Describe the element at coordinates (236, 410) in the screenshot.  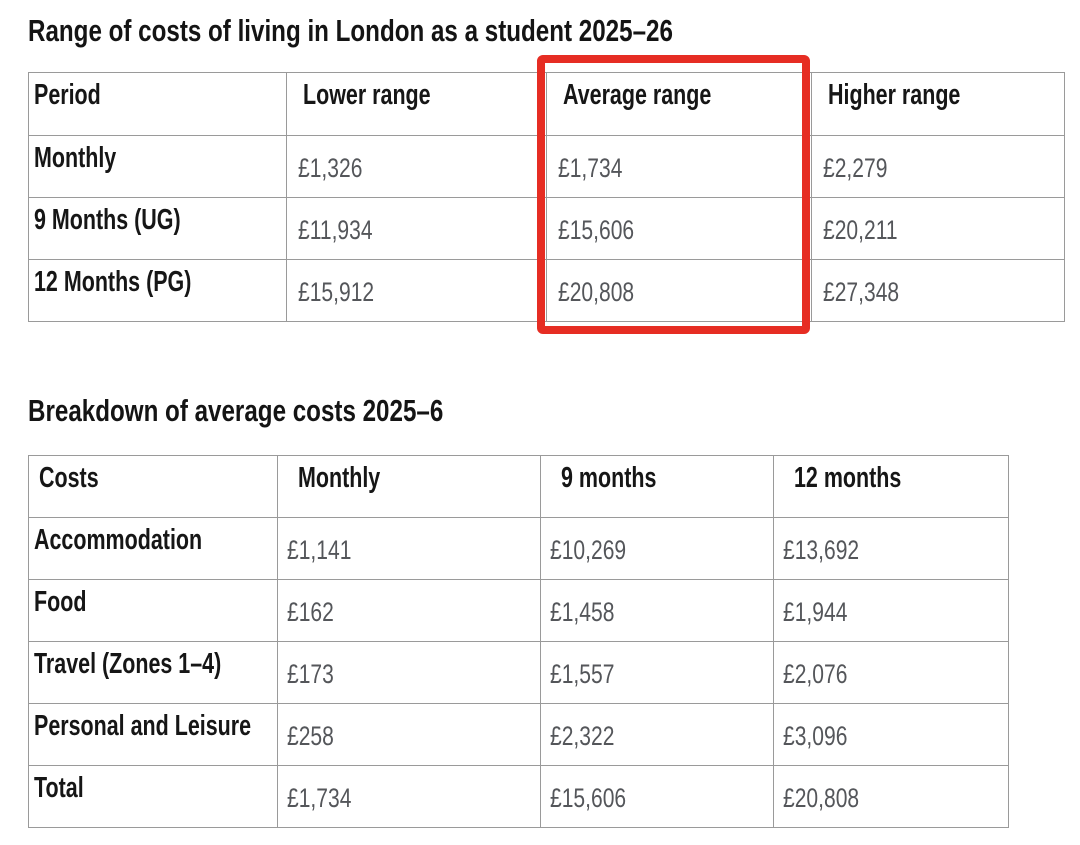
I see `table2-title: Breakdown of average costs 2025–6` at that location.